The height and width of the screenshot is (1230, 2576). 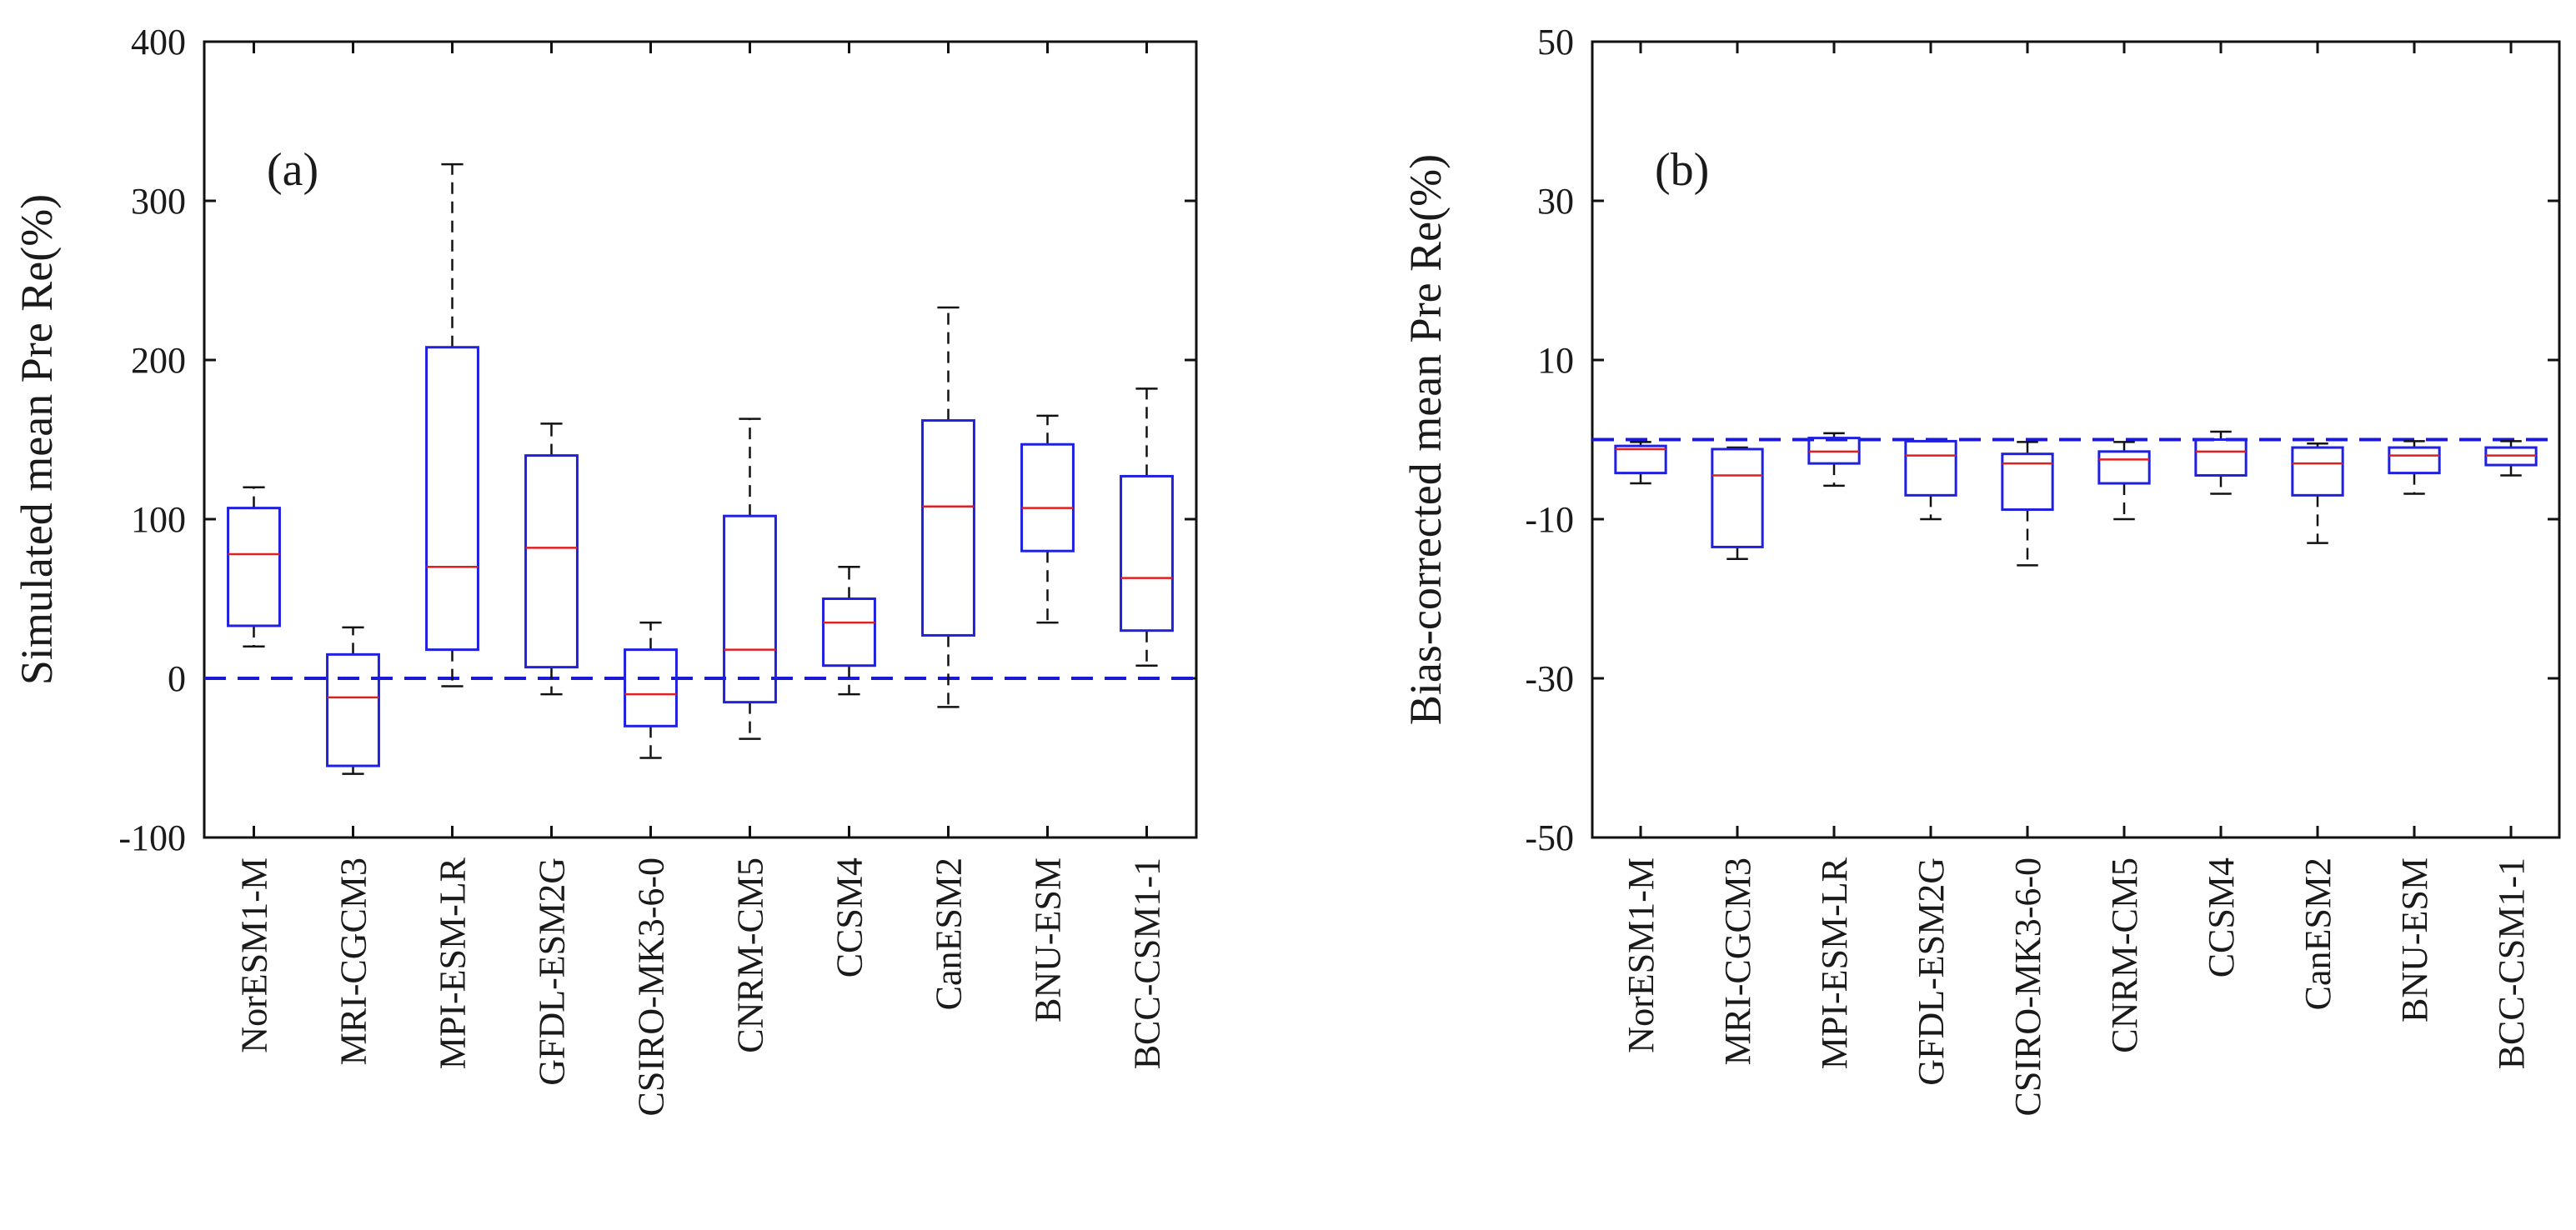 I want to click on y-tick-label: 200, so click(x=158, y=360).